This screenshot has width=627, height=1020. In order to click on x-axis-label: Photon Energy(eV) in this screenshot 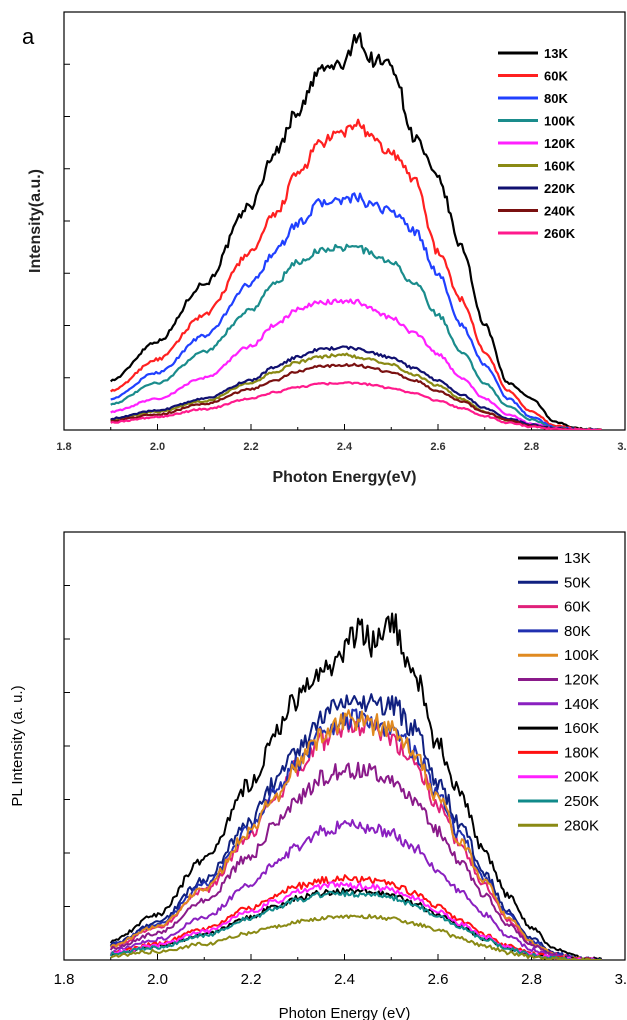, I will do `click(344, 477)`.